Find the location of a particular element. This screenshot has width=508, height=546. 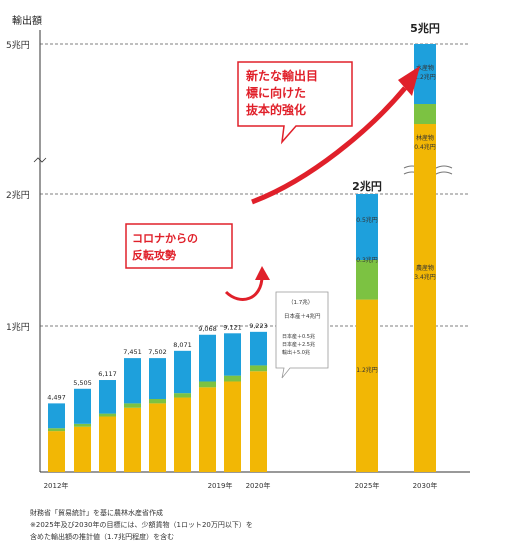

info-box-line-5: 輸出＋5.0兆 is located at coordinates (296, 352).